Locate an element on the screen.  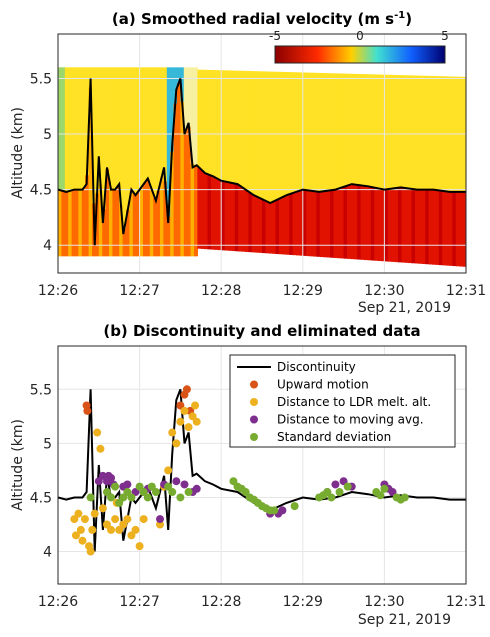
colorbar: -5 0 5 is located at coordinates (359, 46).